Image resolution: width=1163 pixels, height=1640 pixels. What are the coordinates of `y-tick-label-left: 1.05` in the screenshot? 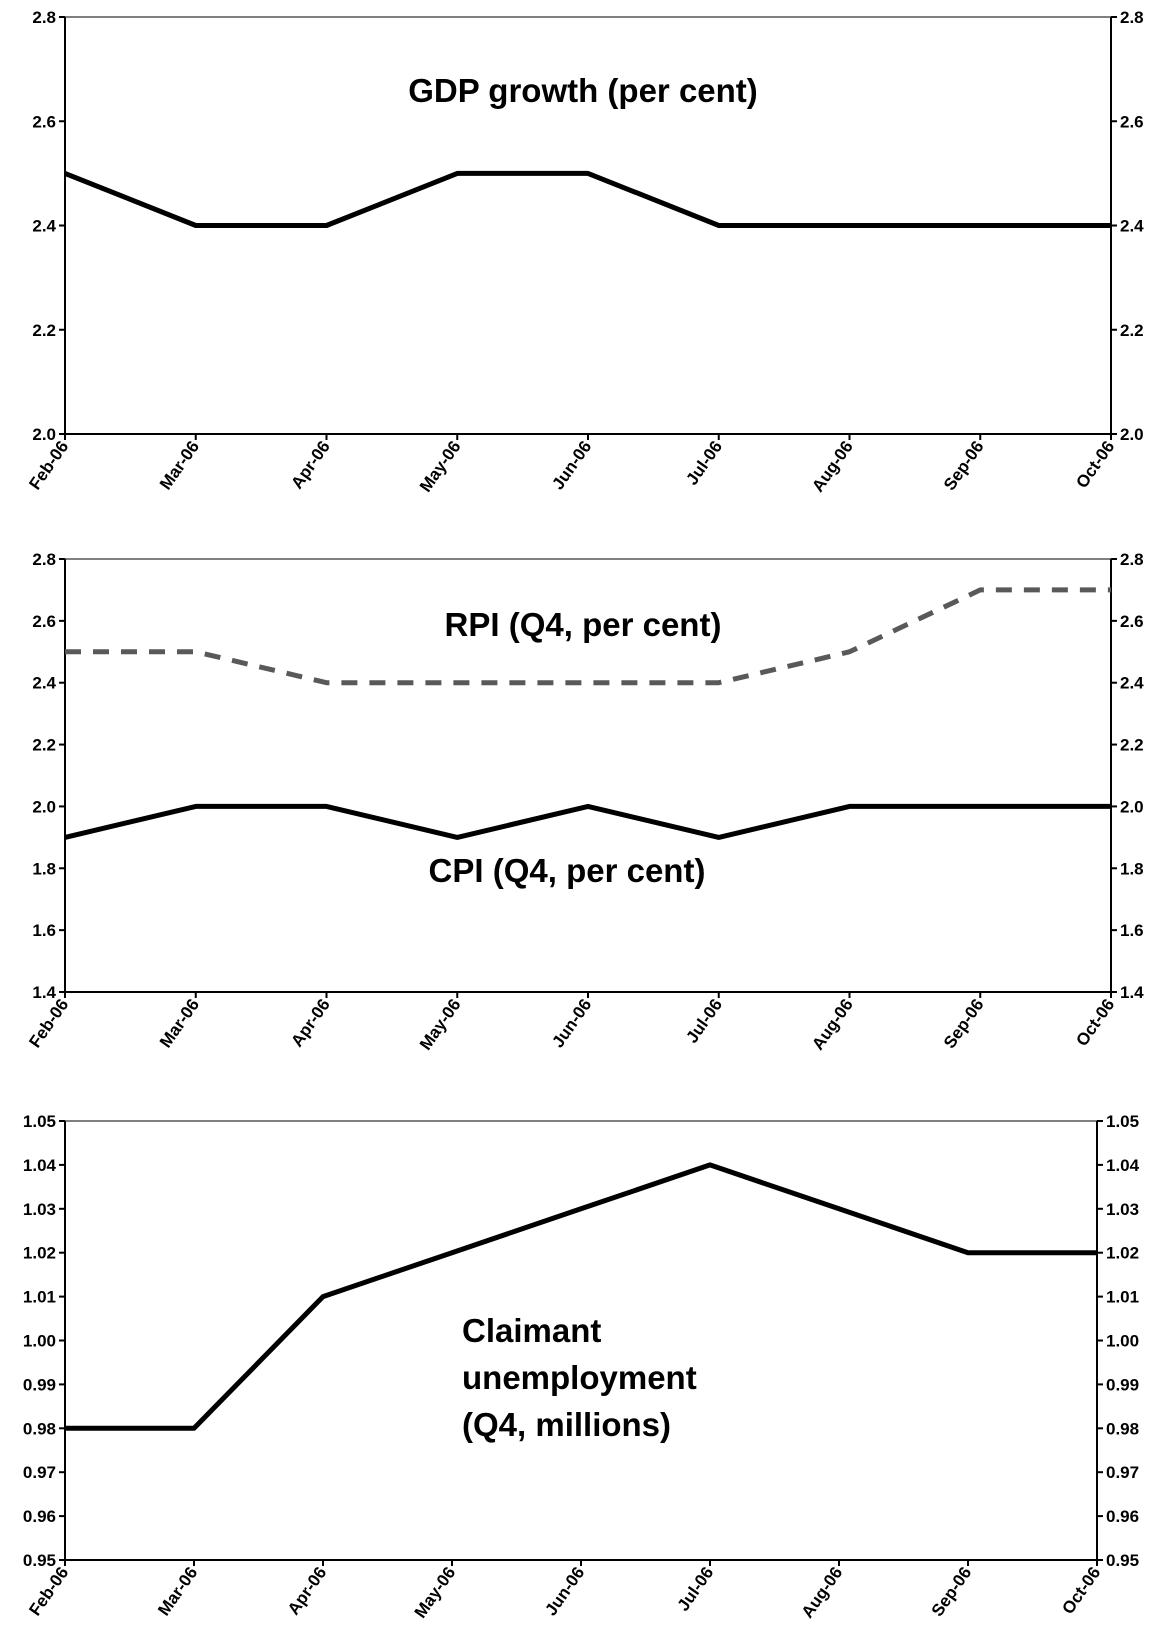 It's located at (39, 1121).